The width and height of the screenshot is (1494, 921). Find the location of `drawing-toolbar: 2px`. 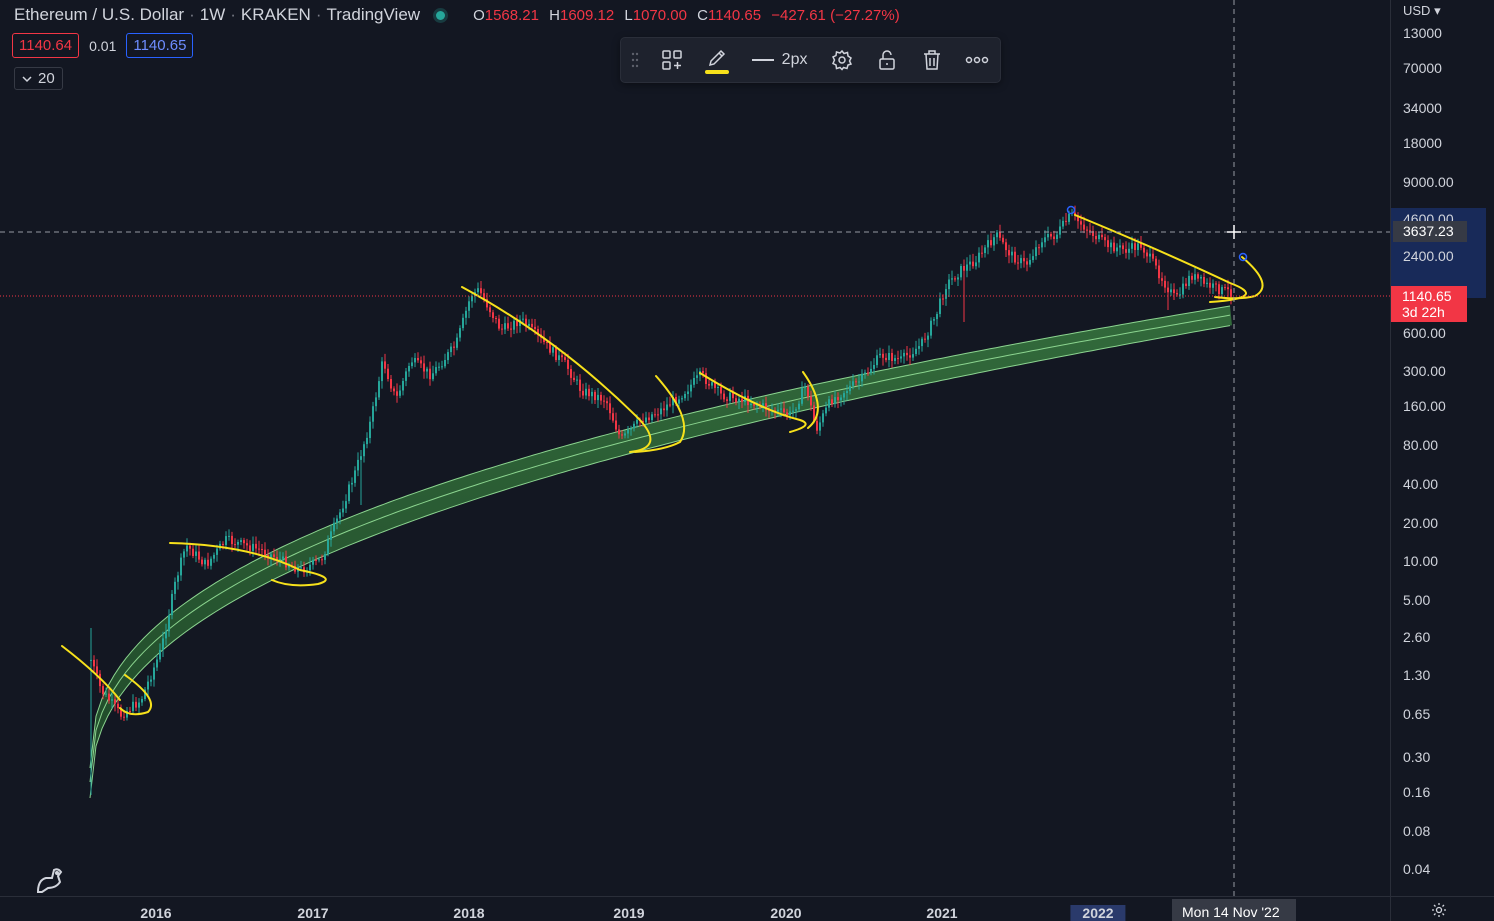

drawing-toolbar: 2px is located at coordinates (810, 60).